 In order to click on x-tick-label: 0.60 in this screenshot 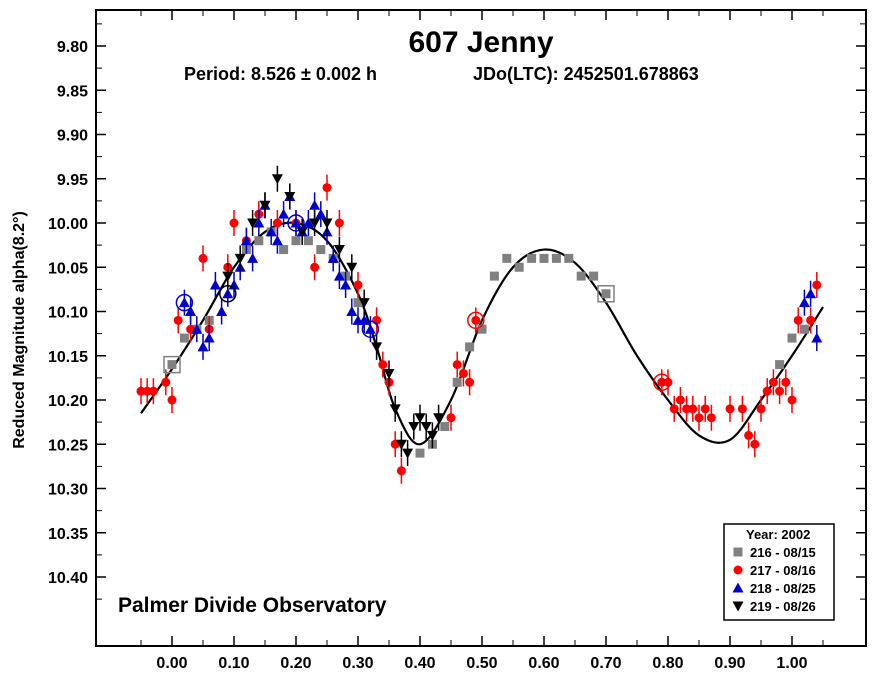, I will do `click(543, 663)`.